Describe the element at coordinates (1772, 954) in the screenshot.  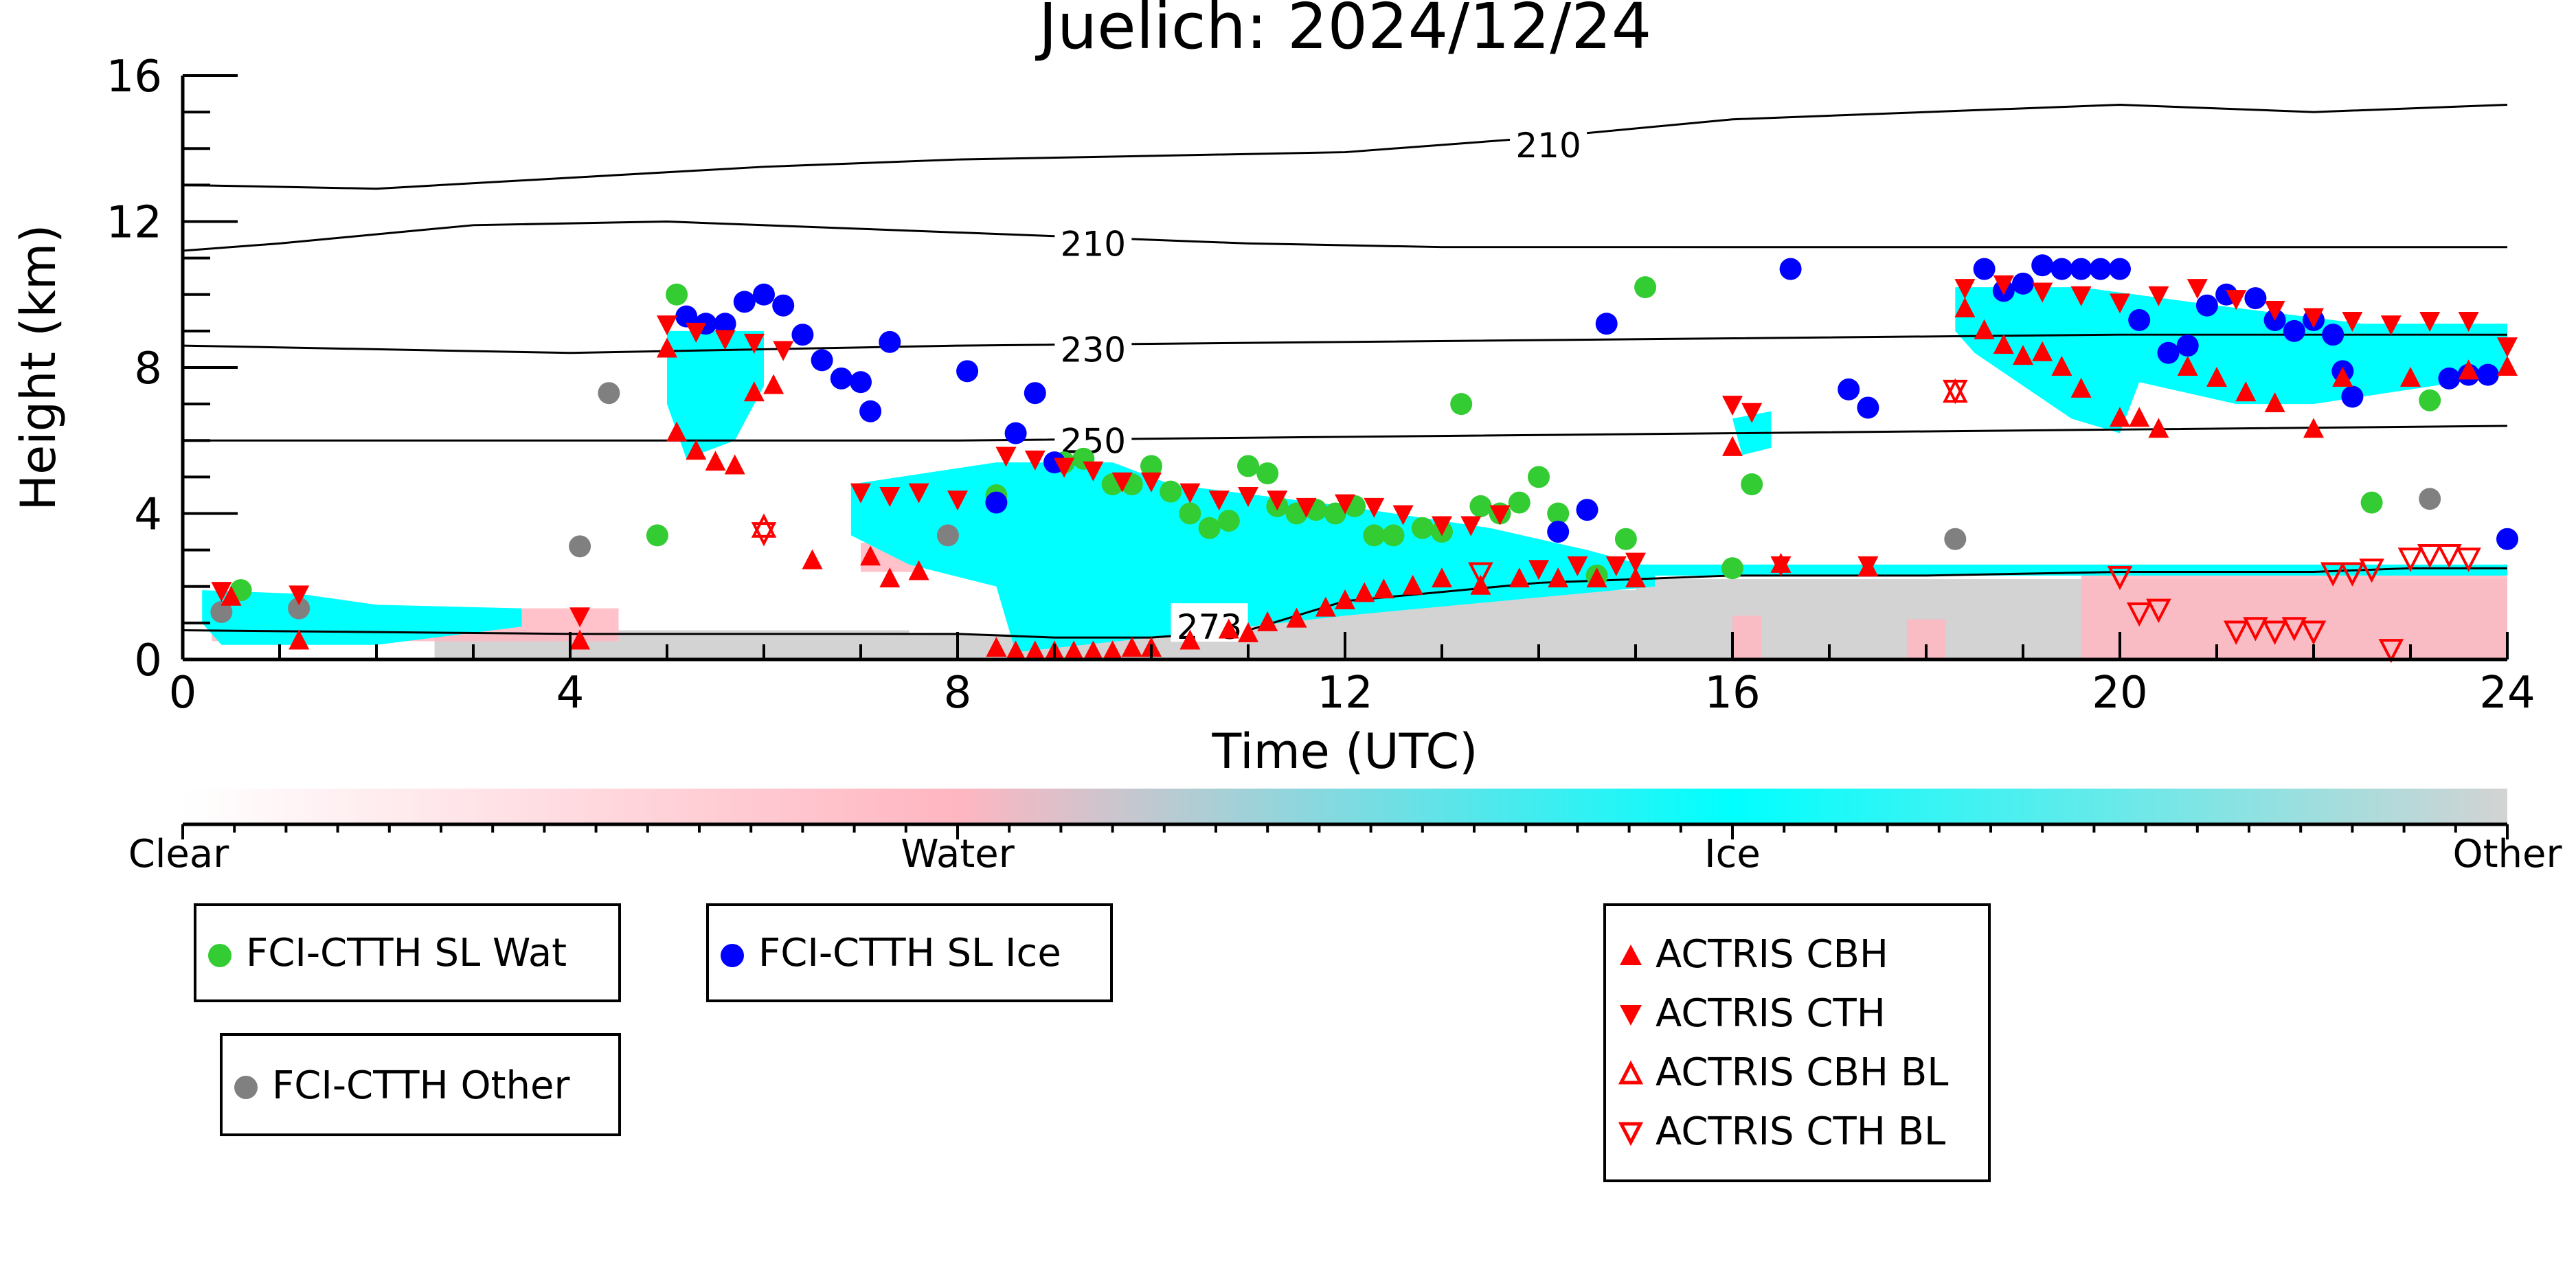
I see `legend-label-actris-cbh: ACTRIS CBH` at that location.